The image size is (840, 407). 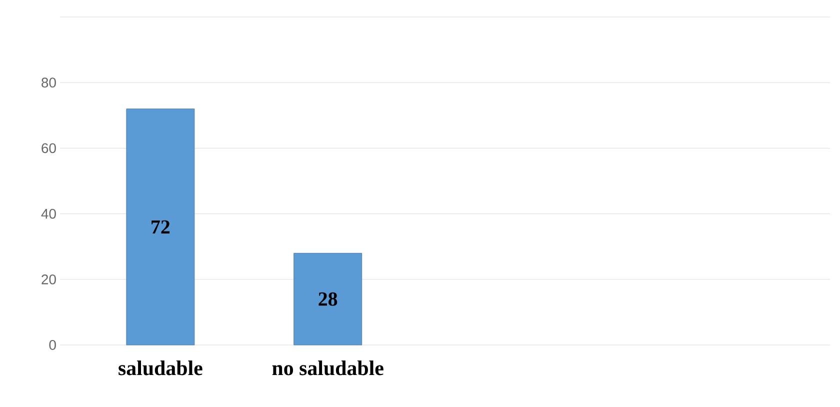 What do you see at coordinates (49, 83) in the screenshot?
I see `y-tick-label: 80` at bounding box center [49, 83].